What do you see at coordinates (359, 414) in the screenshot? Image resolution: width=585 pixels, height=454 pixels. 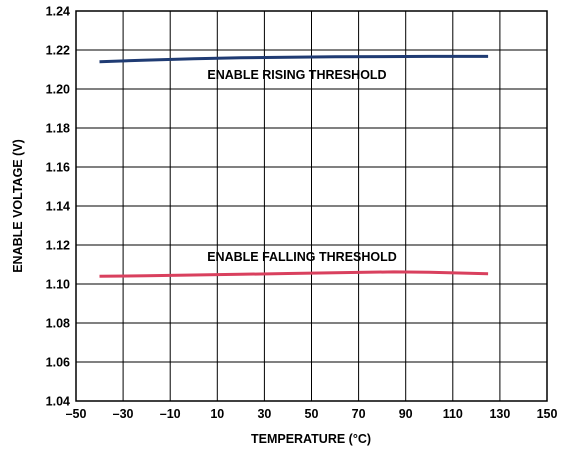 I see `x-tick-label: 70` at bounding box center [359, 414].